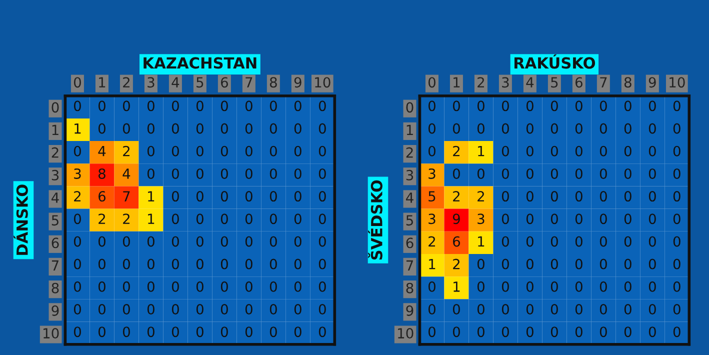 The image size is (709, 355). Describe the element at coordinates (249, 82) in the screenshot. I see `x-tick-label: 7` at that location.